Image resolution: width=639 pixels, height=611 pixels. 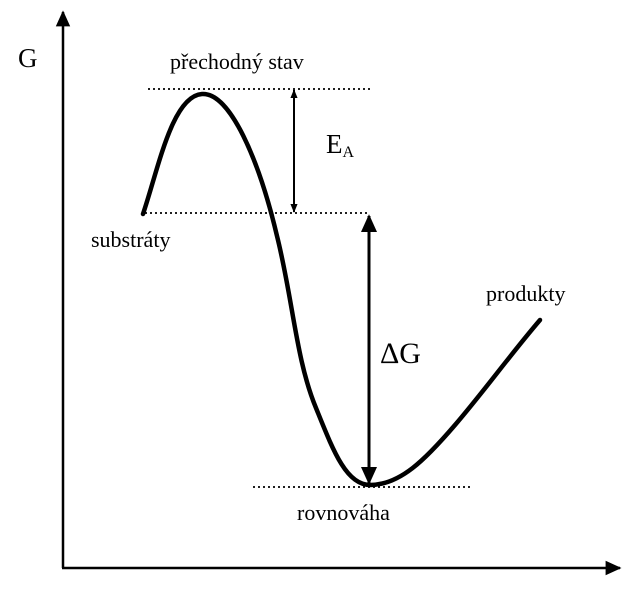 I want to click on substrates-label: substráty, so click(x=130, y=239).